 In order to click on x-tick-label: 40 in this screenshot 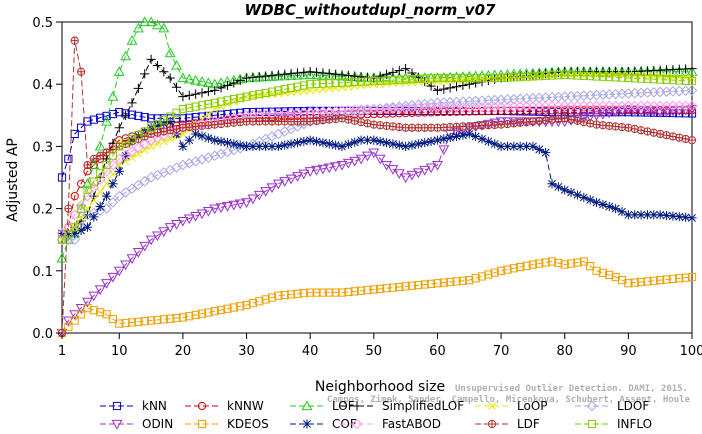, I will do `click(310, 351)`.